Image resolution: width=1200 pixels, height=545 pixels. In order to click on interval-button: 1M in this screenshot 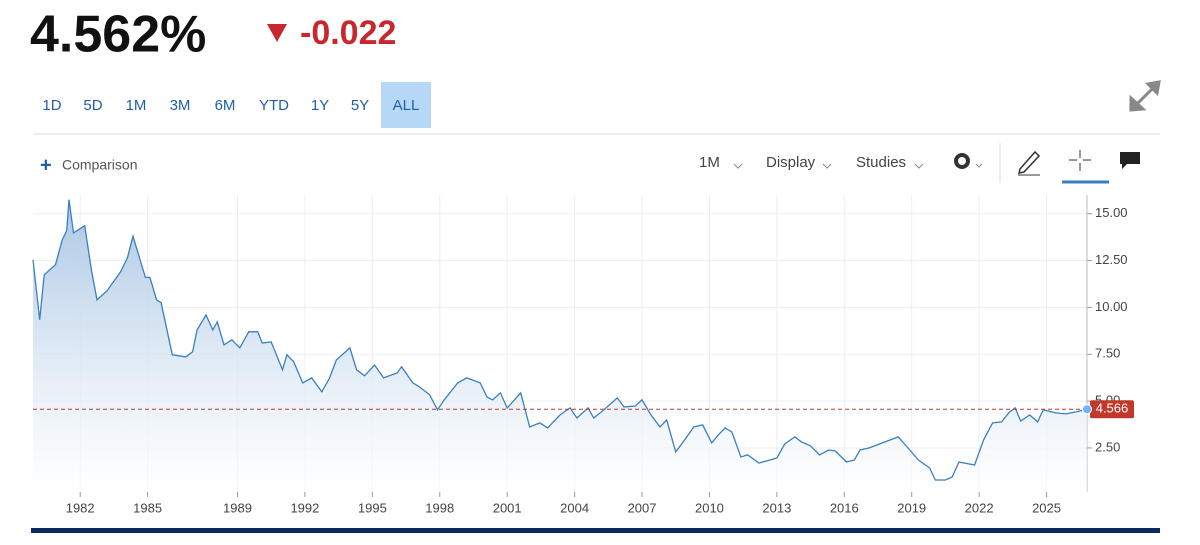, I will do `click(709, 162)`.